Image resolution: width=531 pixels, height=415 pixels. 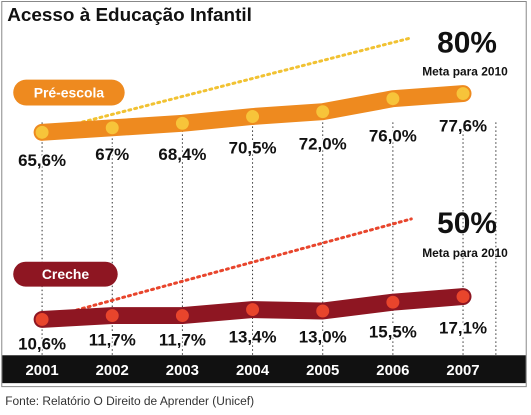 I want to click on target-caption-0: Meta para 2010, so click(x=465, y=72).